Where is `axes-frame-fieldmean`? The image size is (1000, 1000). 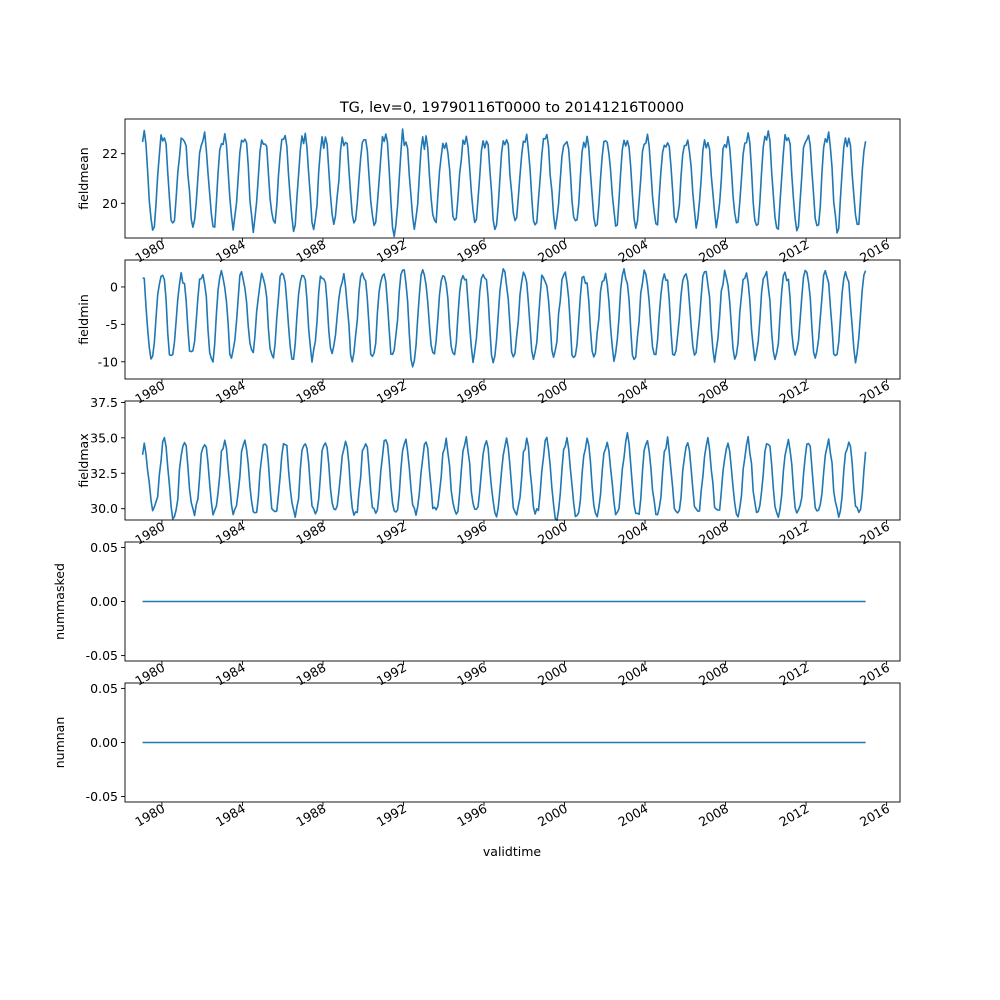
axes-frame-fieldmean is located at coordinates (512, 178).